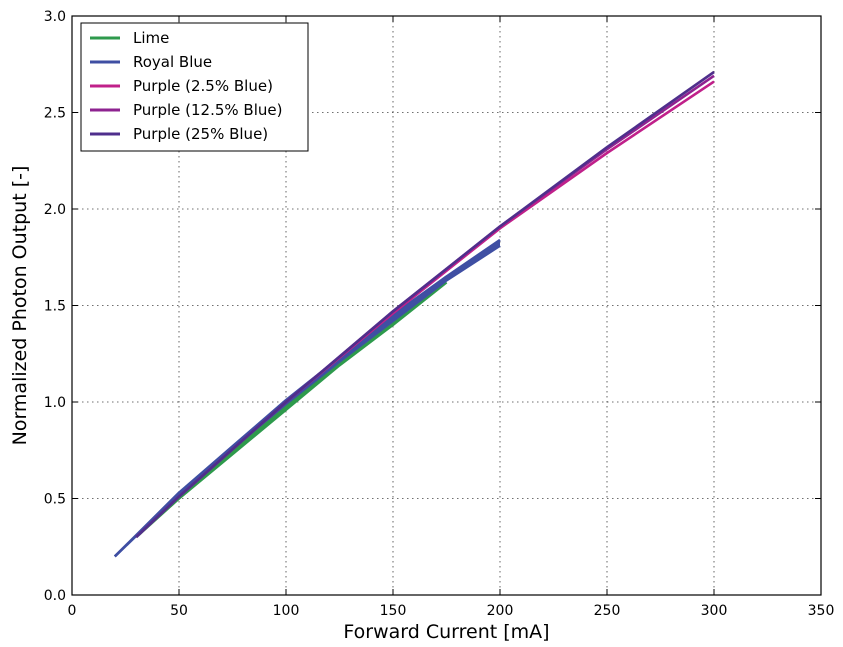 The height and width of the screenshot is (647, 843). Describe the element at coordinates (393, 611) in the screenshot. I see `x-tick-label: 150` at that location.